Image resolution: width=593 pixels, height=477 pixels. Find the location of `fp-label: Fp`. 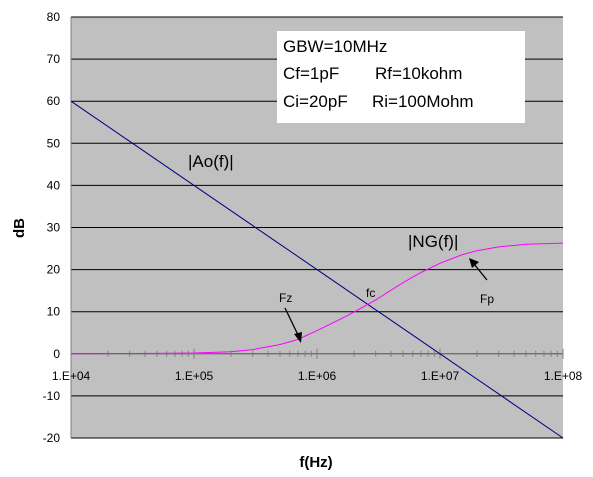

fp-label: Fp is located at coordinates (487, 299).